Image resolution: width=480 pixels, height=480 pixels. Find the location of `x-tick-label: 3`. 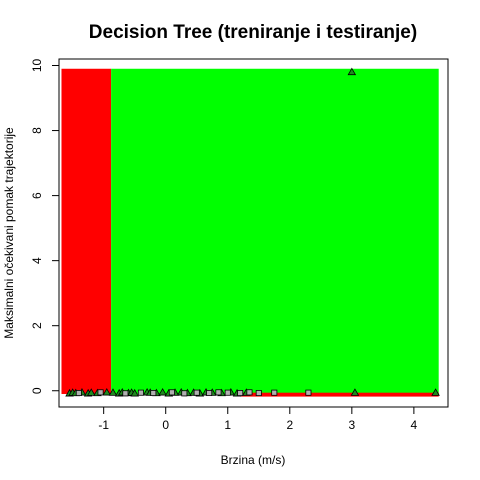

x-tick-label: 3 is located at coordinates (351, 425).